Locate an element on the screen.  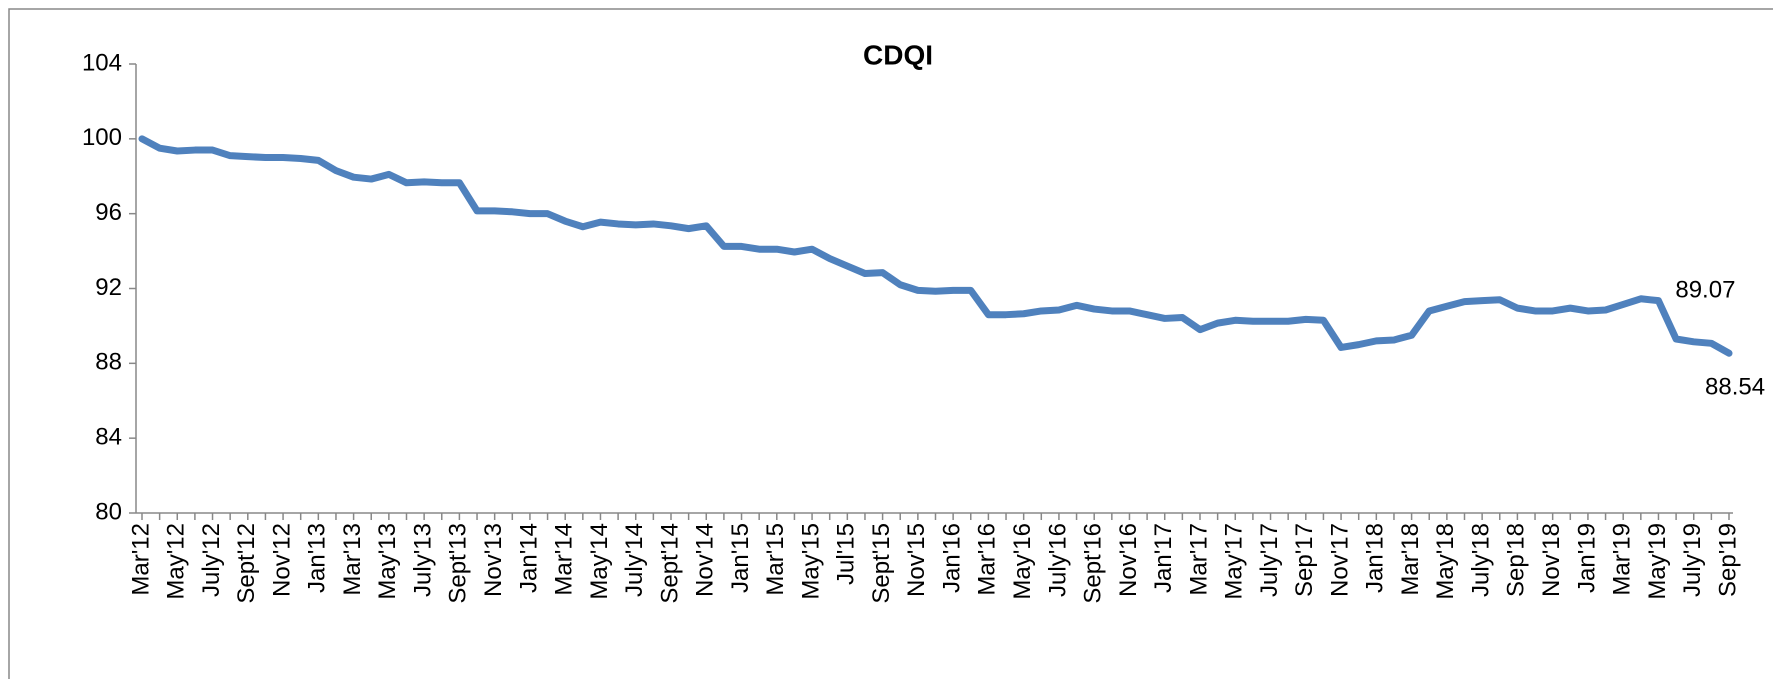
x-tick-label: July'13 is located at coordinates (422, 560).